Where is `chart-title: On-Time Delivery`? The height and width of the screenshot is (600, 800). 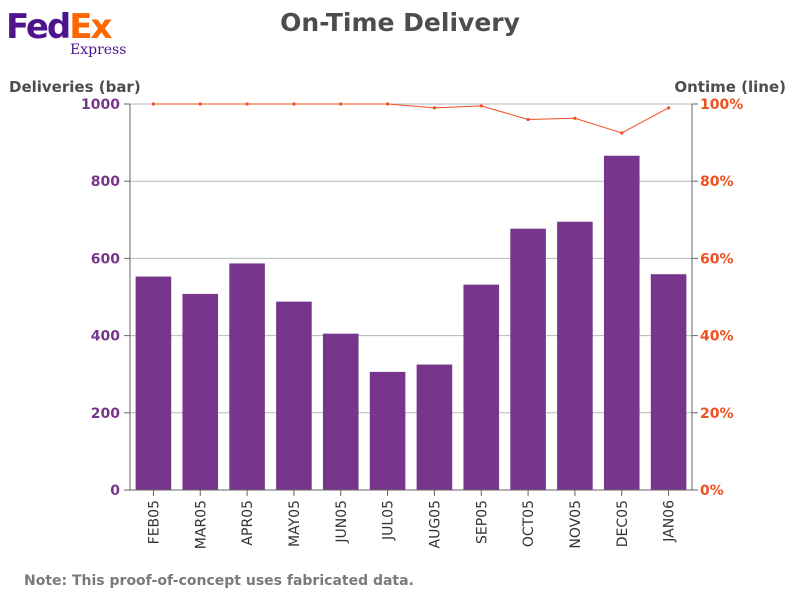 chart-title: On-Time Delivery is located at coordinates (400, 22).